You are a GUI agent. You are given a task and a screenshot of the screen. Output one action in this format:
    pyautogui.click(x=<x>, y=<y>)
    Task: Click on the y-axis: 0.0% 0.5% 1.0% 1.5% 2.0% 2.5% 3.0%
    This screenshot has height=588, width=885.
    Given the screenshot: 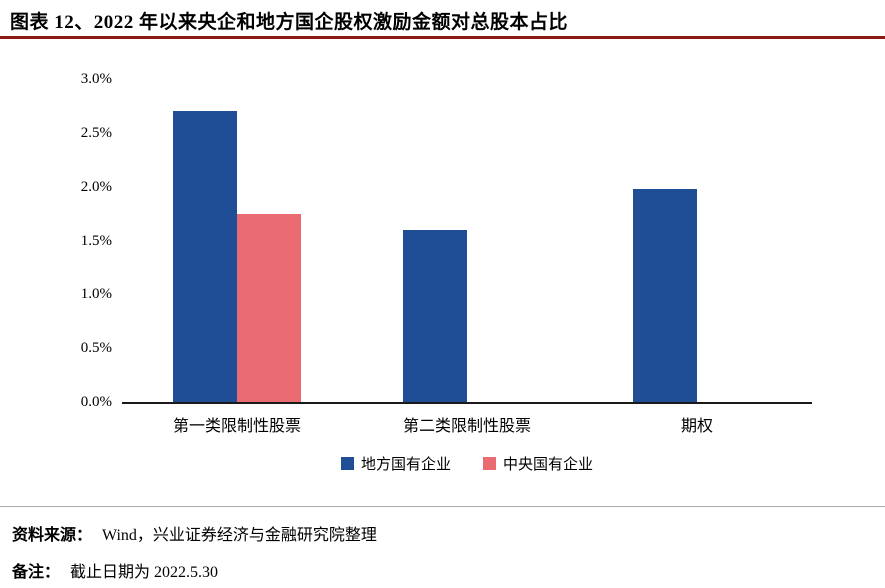 What is the action you would take?
    pyautogui.click(x=75, y=240)
    